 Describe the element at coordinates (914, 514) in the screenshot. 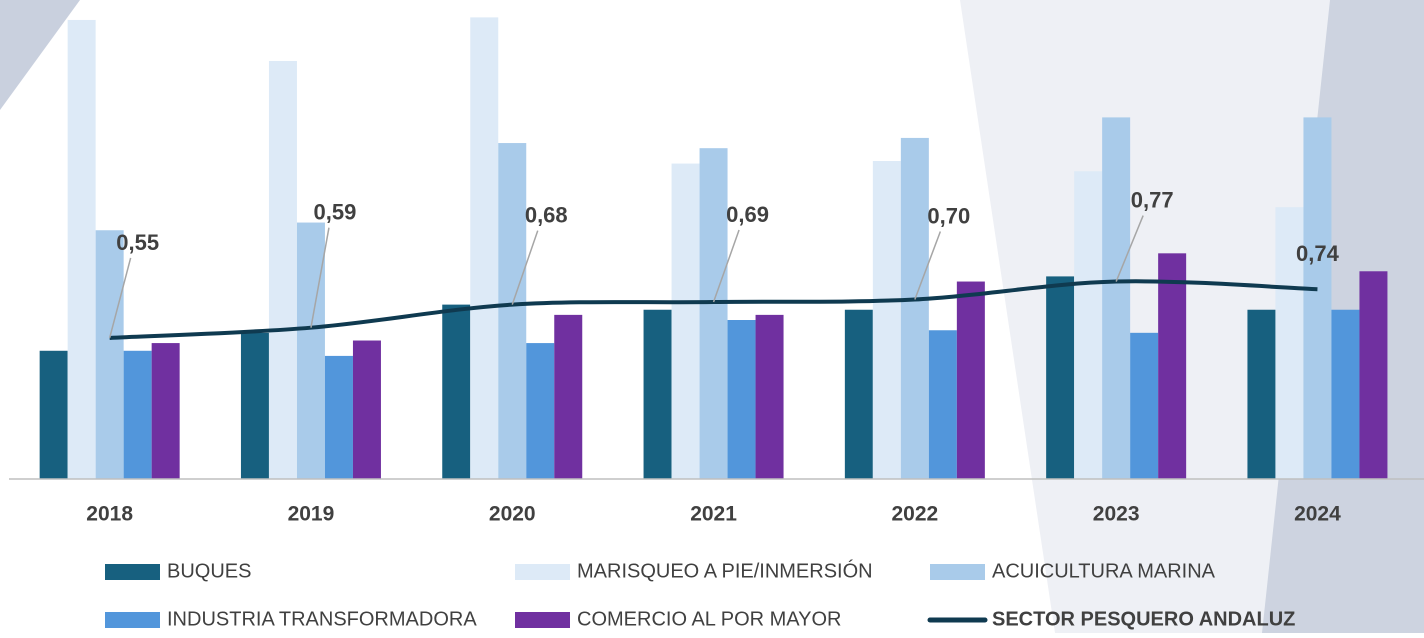

I see `x-tick-label: 2022` at that location.